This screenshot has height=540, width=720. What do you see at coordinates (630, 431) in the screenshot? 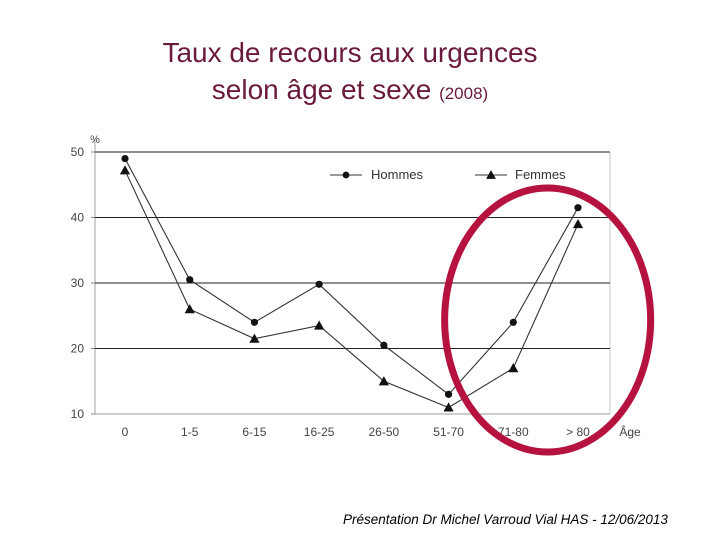
I see `x-axis-label: Âge` at bounding box center [630, 431].